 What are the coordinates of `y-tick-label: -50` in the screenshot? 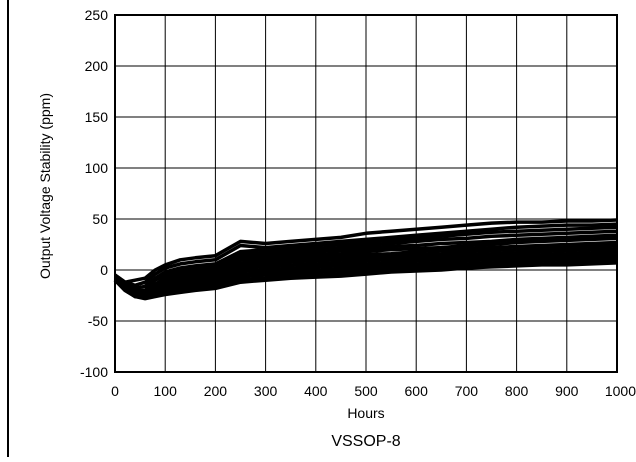 It's located at (98, 321).